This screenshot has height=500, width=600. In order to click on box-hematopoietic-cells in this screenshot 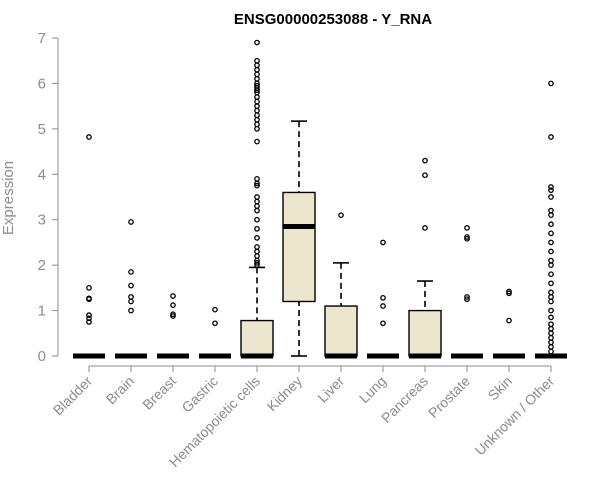, I will do `click(257, 199)`.